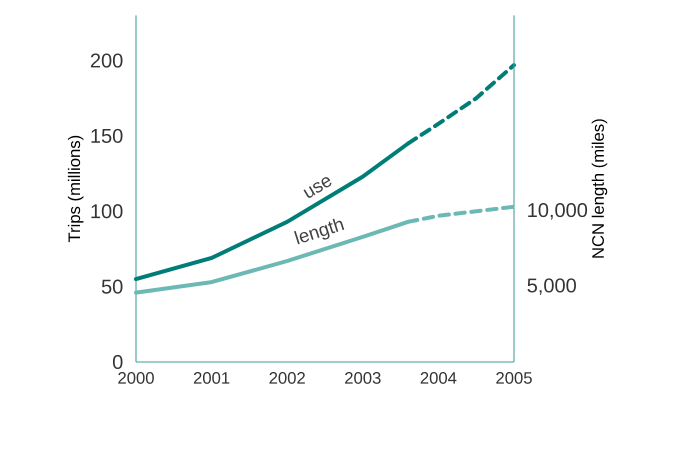 The width and height of the screenshot is (676, 452). What do you see at coordinates (318, 187) in the screenshot?
I see `text: use` at bounding box center [318, 187].